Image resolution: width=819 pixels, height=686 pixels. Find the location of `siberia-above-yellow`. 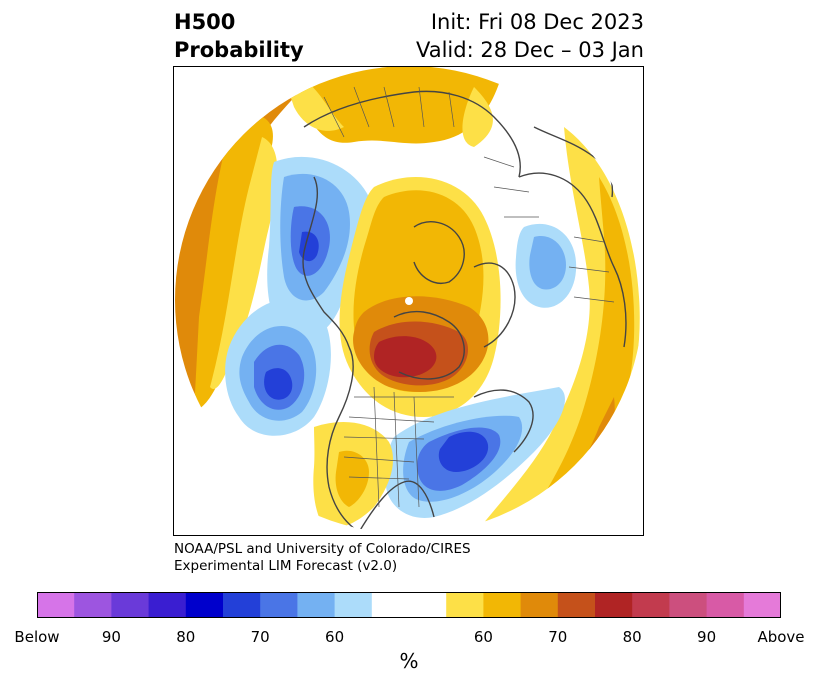

siberia-above-yellow is located at coordinates (388, 111).